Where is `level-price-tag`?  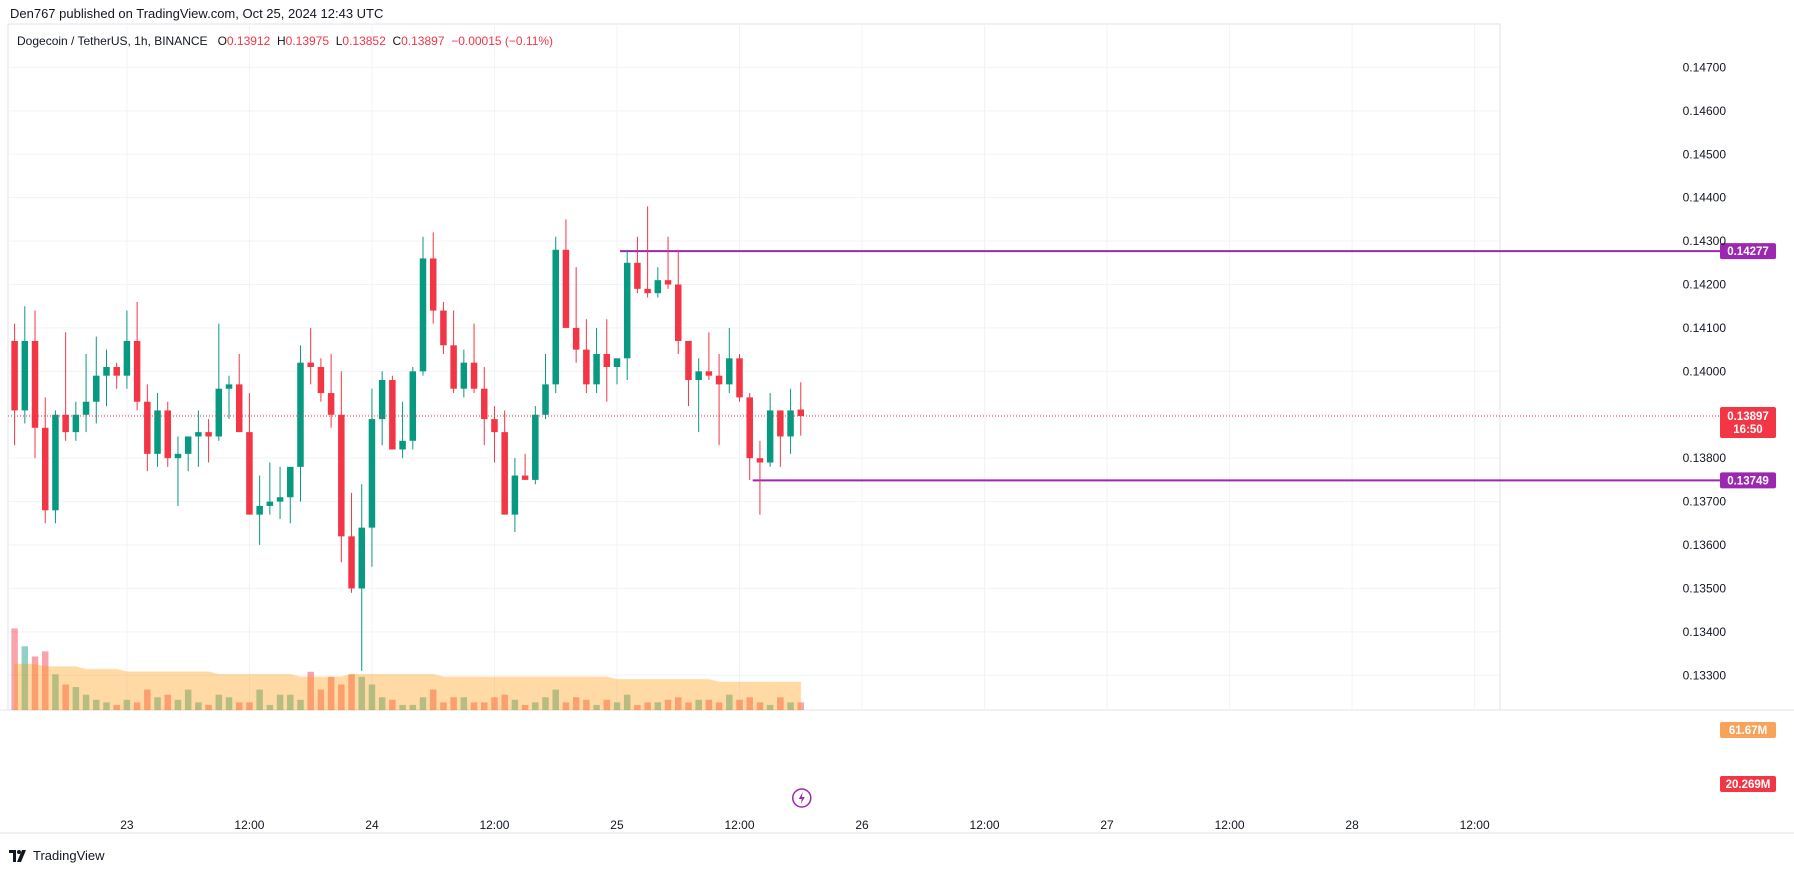 level-price-tag is located at coordinates (1748, 251).